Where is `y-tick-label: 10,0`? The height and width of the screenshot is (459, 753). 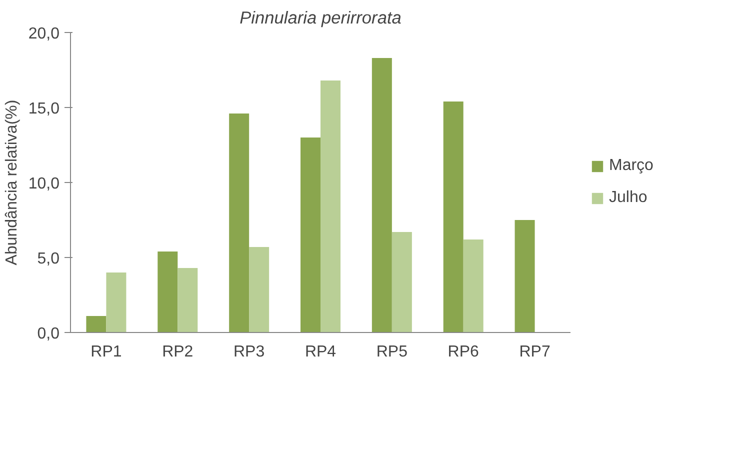 y-tick-label: 10,0 is located at coordinates (44, 184).